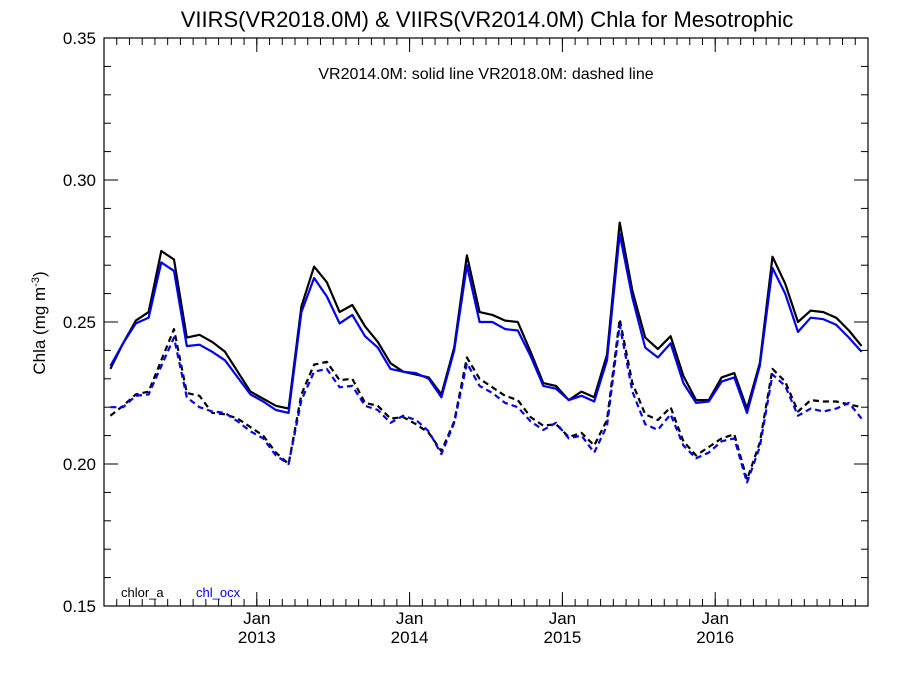 The height and width of the screenshot is (675, 900). Describe the element at coordinates (79, 38) in the screenshot. I see `y-tick-label: 0.35` at that location.